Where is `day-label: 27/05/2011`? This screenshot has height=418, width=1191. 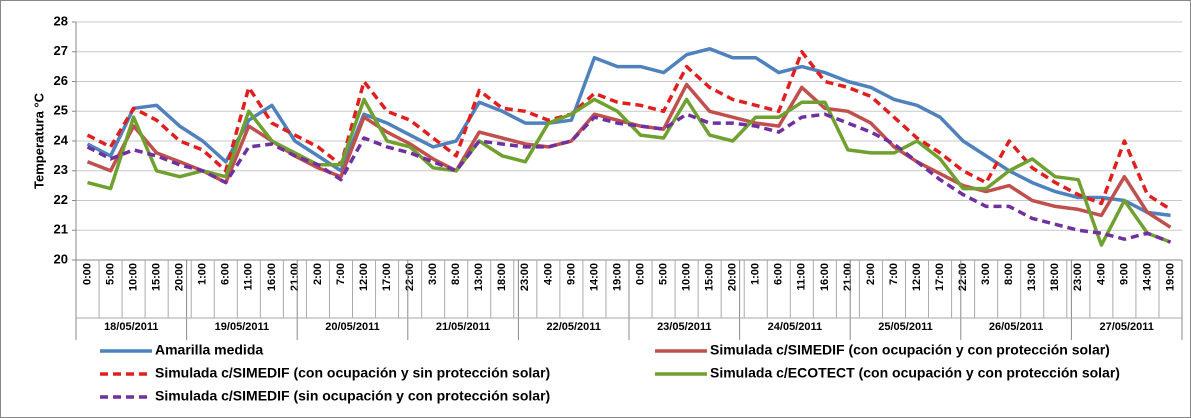 day-label: 27/05/2011 is located at coordinates (1126, 327).